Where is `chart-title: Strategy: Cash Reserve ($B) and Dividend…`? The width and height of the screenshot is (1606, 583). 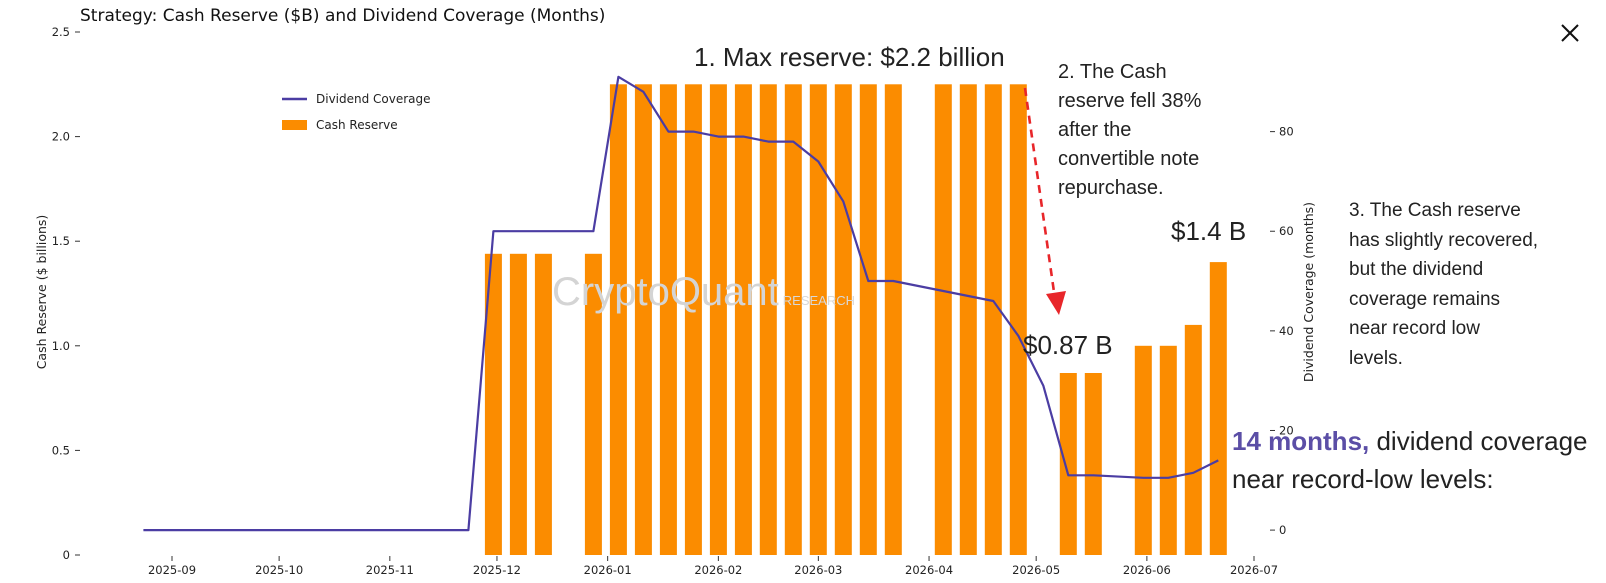
chart-title: Strategy: Cash Reserve ($B) and Dividend… is located at coordinates (343, 16).